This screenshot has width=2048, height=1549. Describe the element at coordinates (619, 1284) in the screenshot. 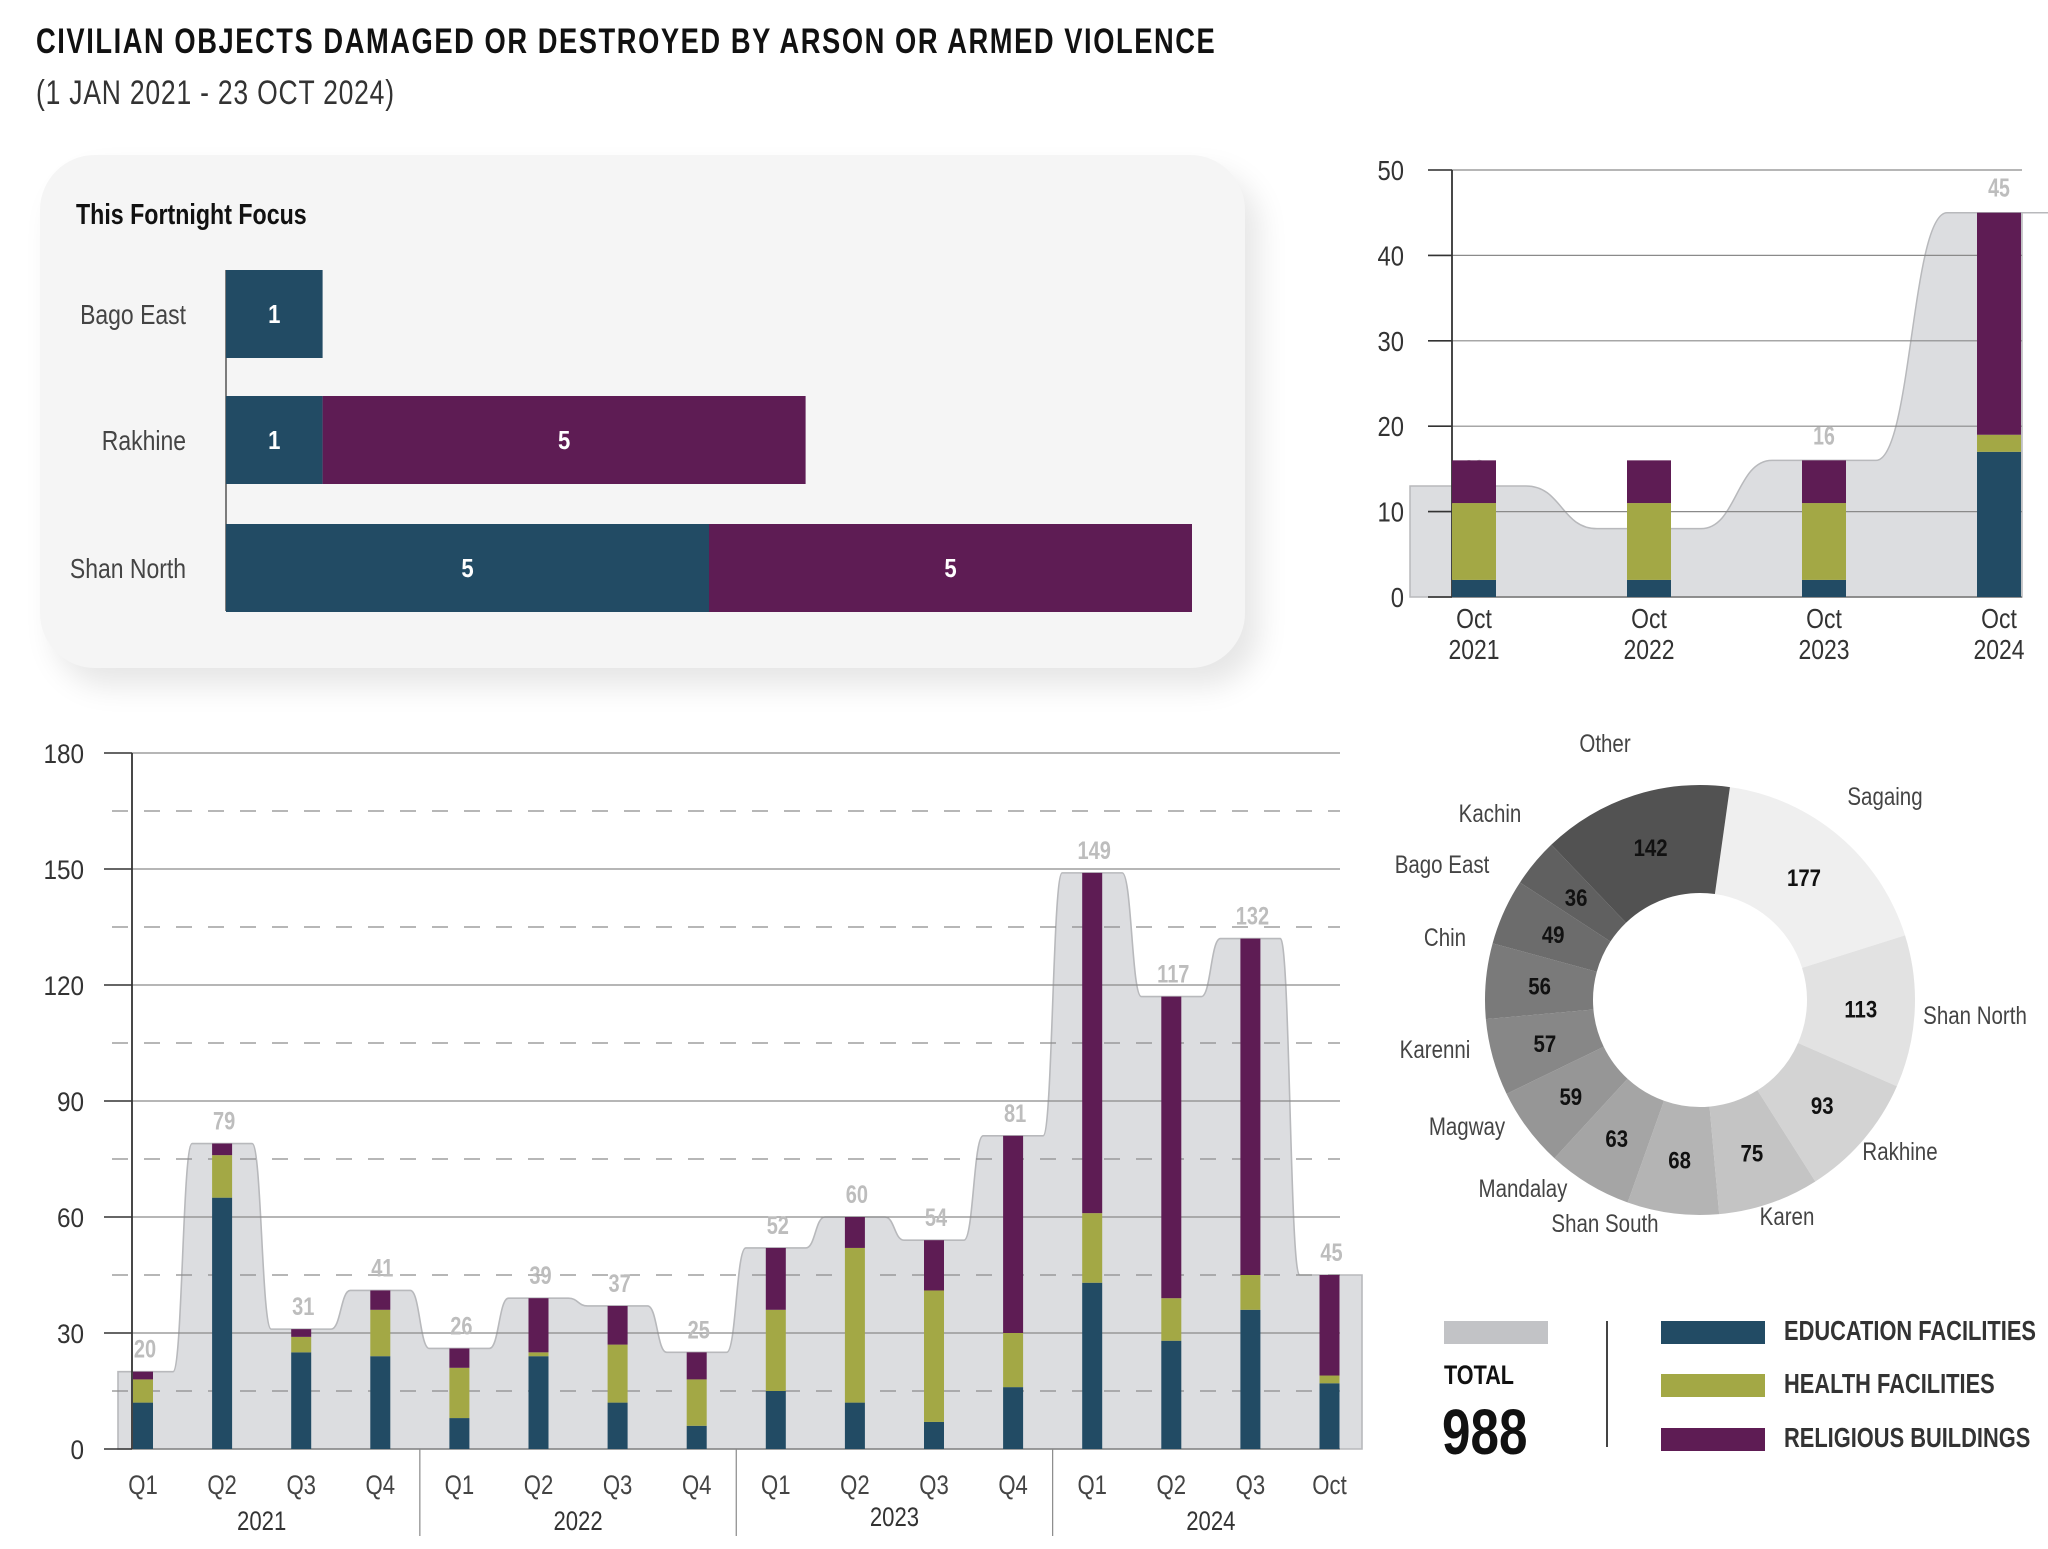

I see `quarterly-total-label: 37` at that location.